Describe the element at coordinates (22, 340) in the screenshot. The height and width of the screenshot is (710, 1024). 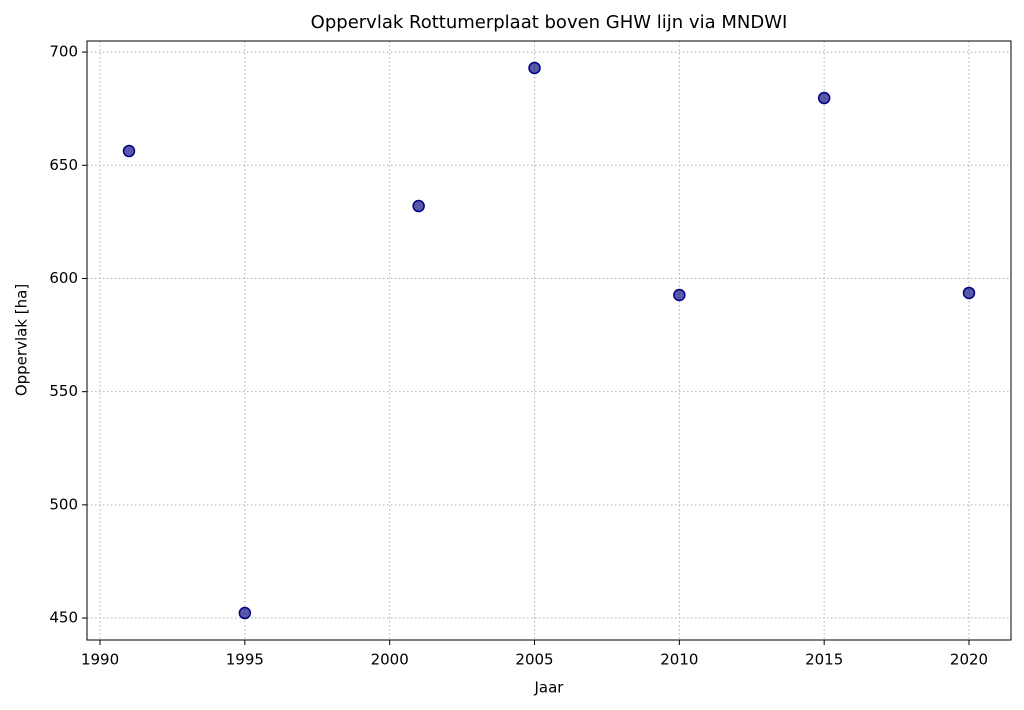
I see `y-axis-label: Oppervlak [ha]` at that location.